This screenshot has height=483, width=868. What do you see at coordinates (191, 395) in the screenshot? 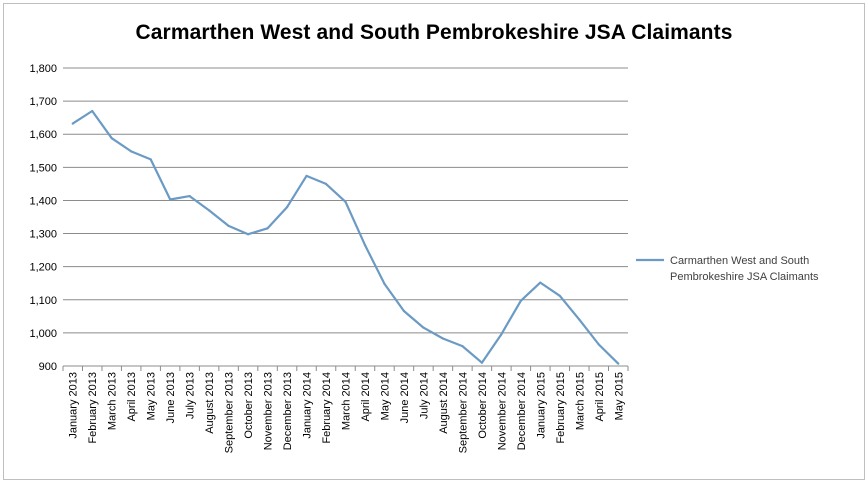
I see `x-tick-label: July 2013` at bounding box center [191, 395].